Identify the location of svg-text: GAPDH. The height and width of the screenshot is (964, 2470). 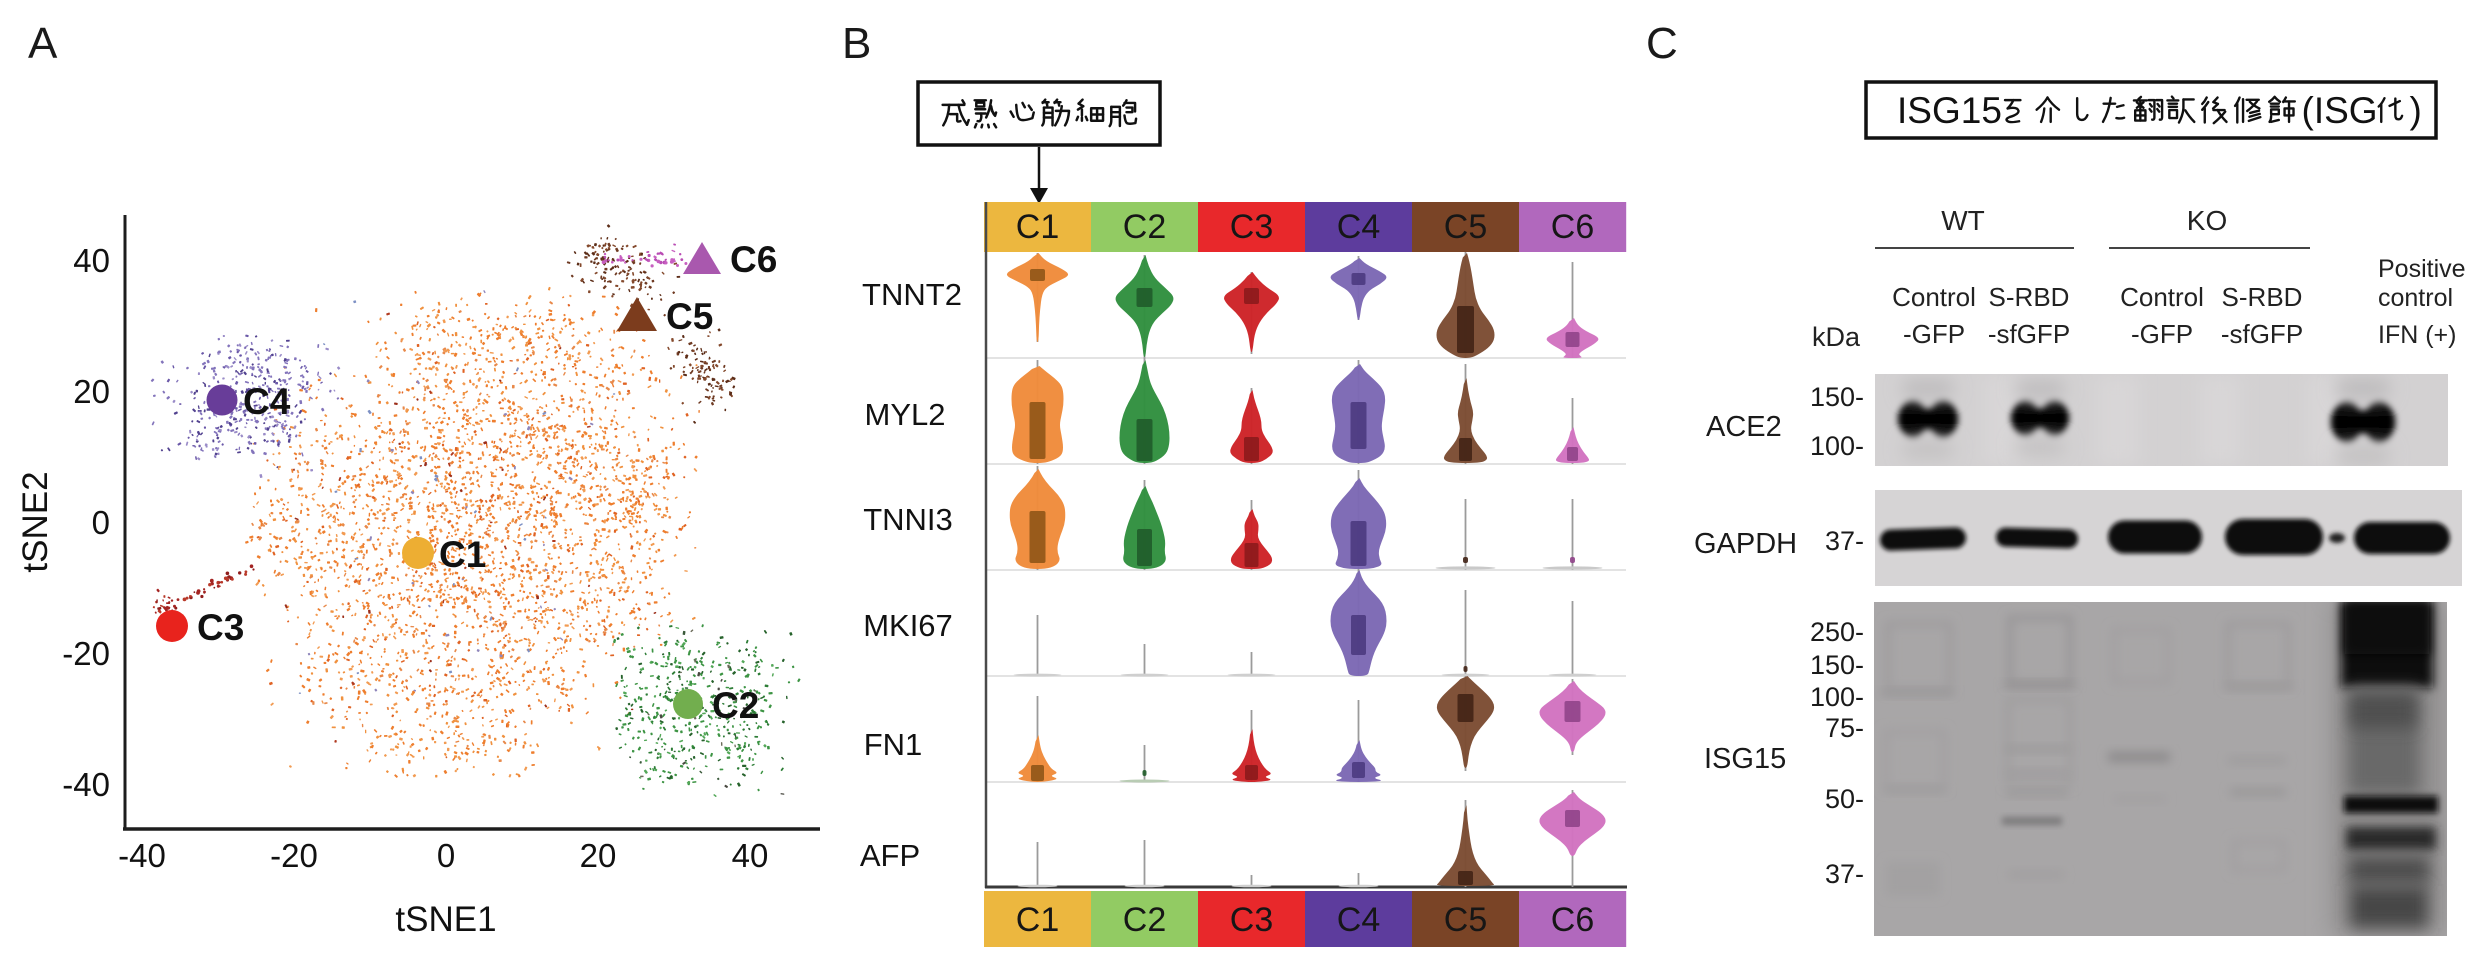
(1745, 544).